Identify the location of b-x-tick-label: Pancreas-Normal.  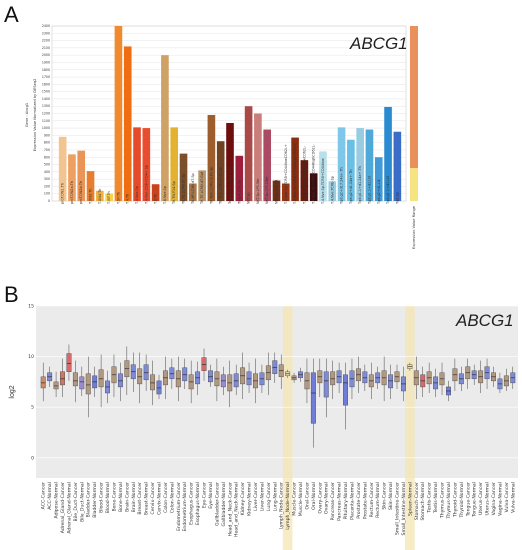
(340, 501).